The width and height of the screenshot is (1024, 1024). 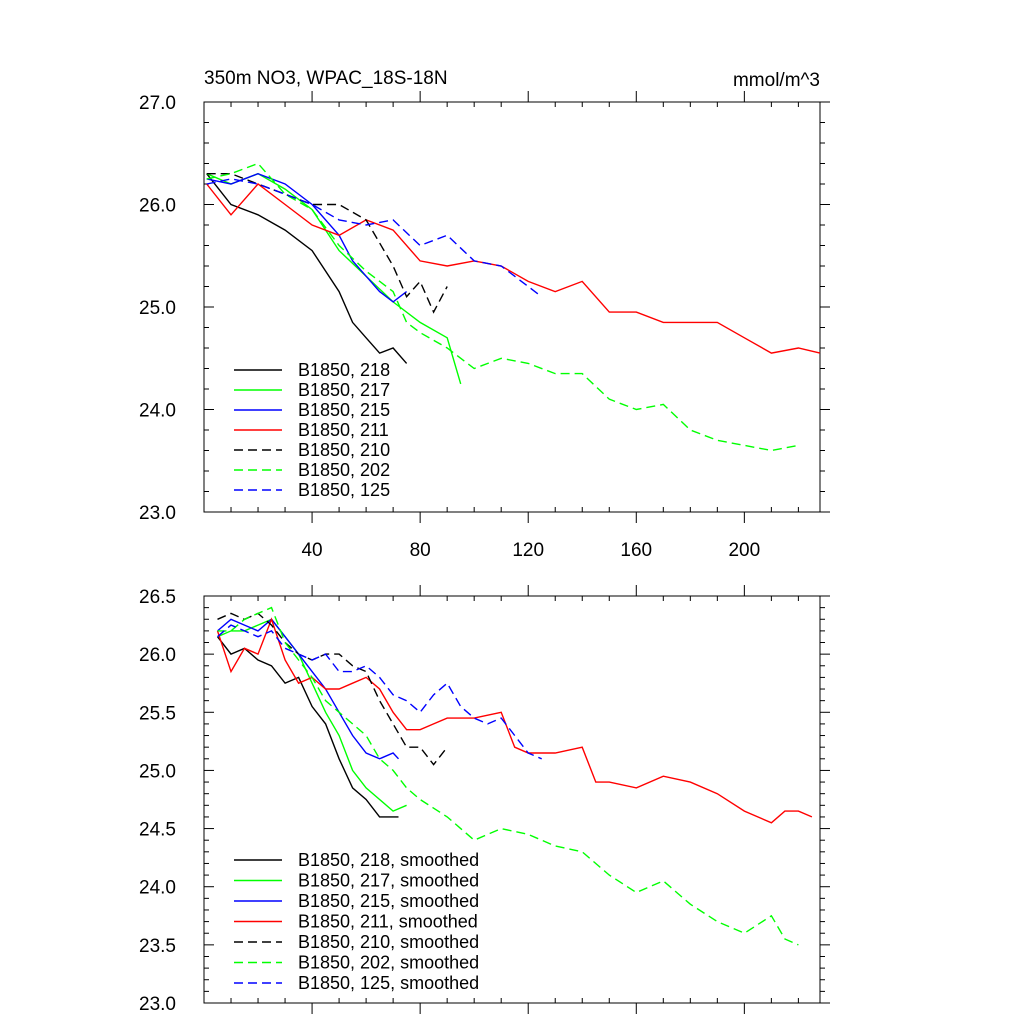 What do you see at coordinates (388, 901) in the screenshot?
I see `legend-label: B1850, 215, smoothed` at bounding box center [388, 901].